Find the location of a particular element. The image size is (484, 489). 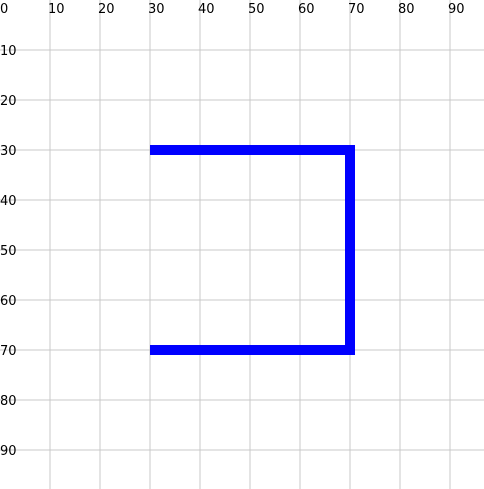

x-tick-label: 70 is located at coordinates (356, 9).